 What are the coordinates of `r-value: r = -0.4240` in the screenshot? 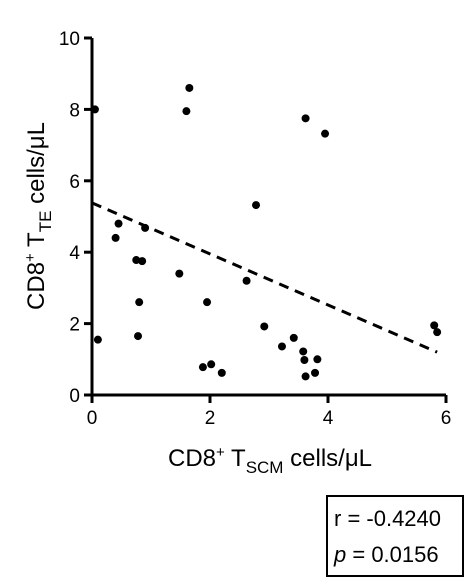 It's located at (388, 518).